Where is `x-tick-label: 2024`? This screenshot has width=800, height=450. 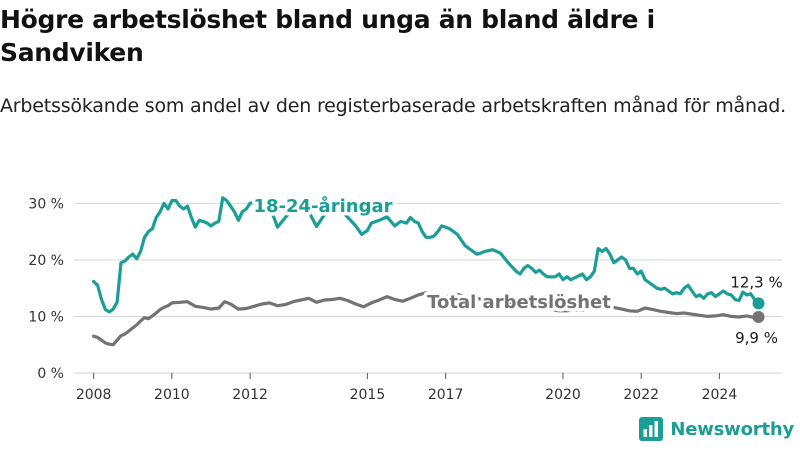 x-tick-label: 2024 is located at coordinates (720, 395).